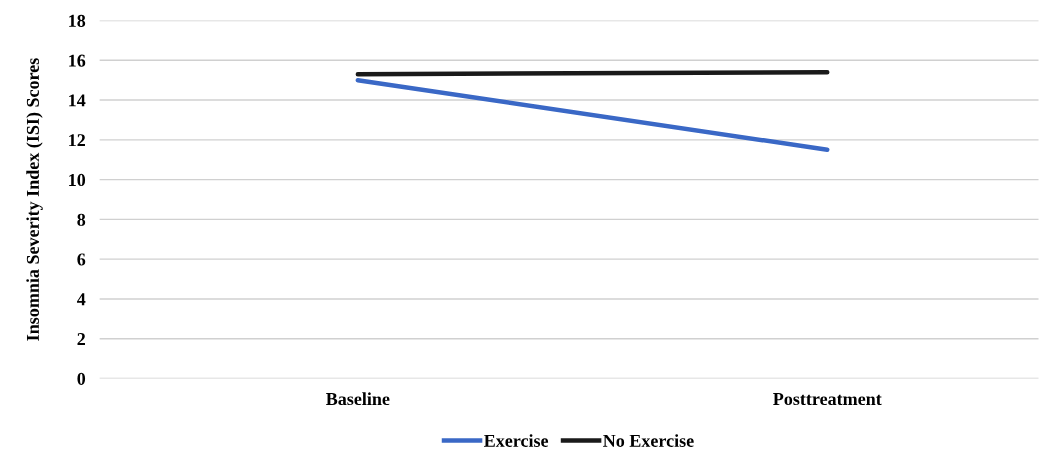  What do you see at coordinates (358, 399) in the screenshot?
I see `x-tick-label: Baseline` at bounding box center [358, 399].